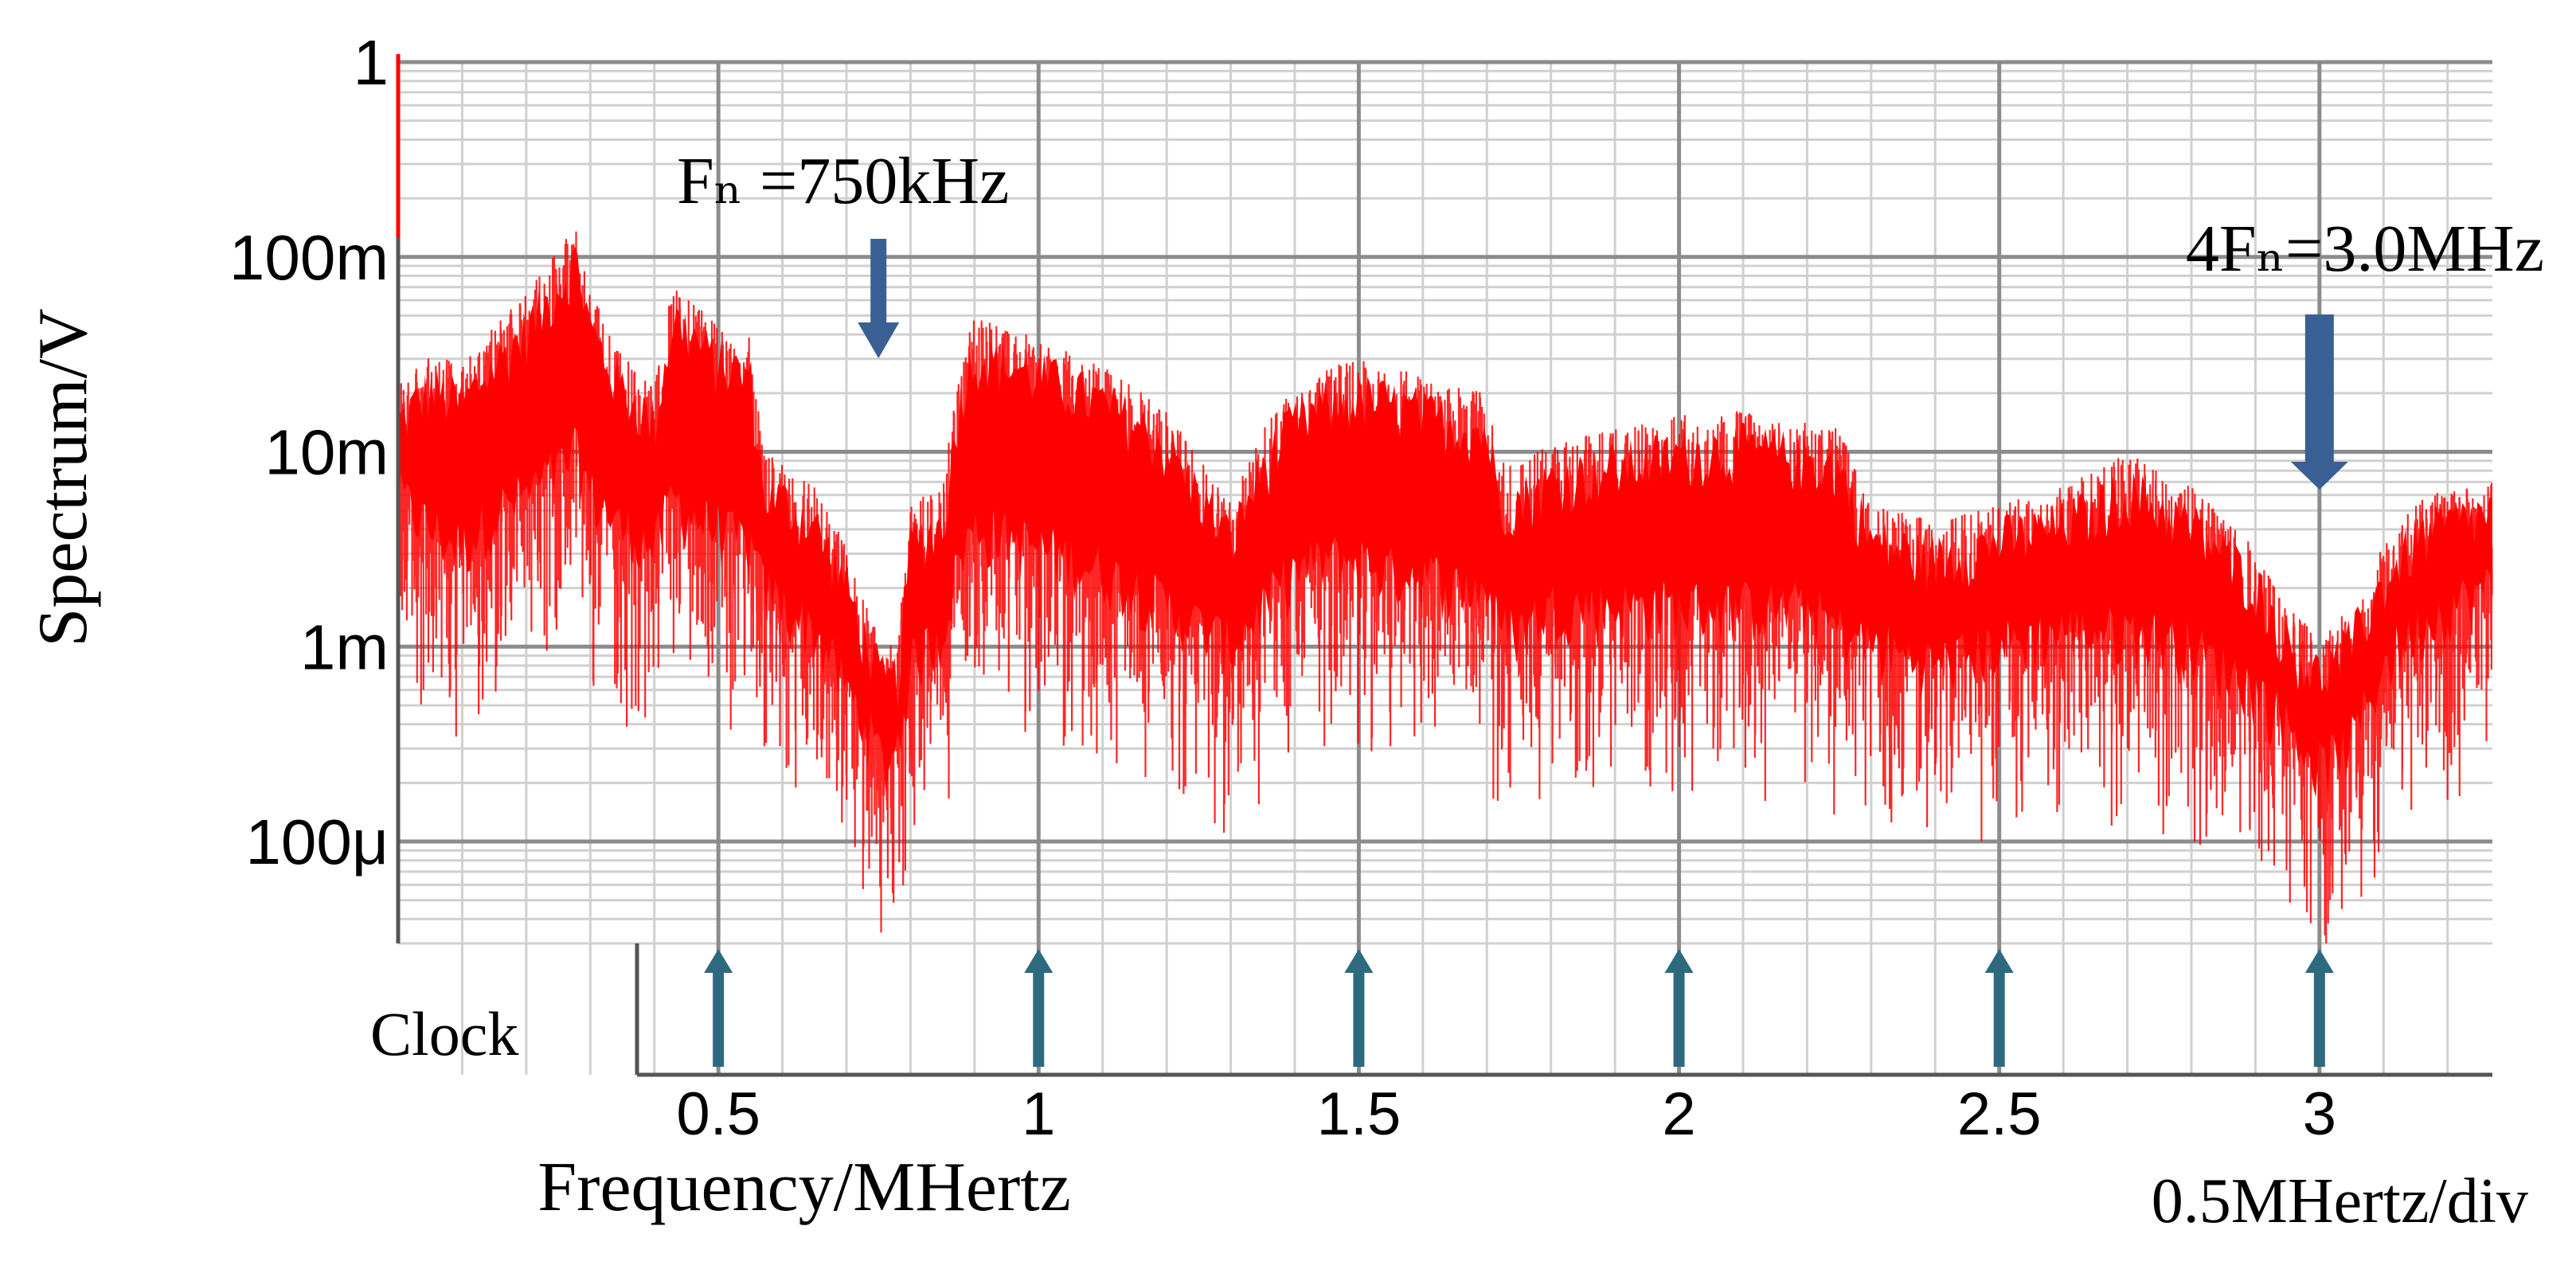 The image size is (2576, 1273). I want to click on clock-label: Clock, so click(444, 1033).